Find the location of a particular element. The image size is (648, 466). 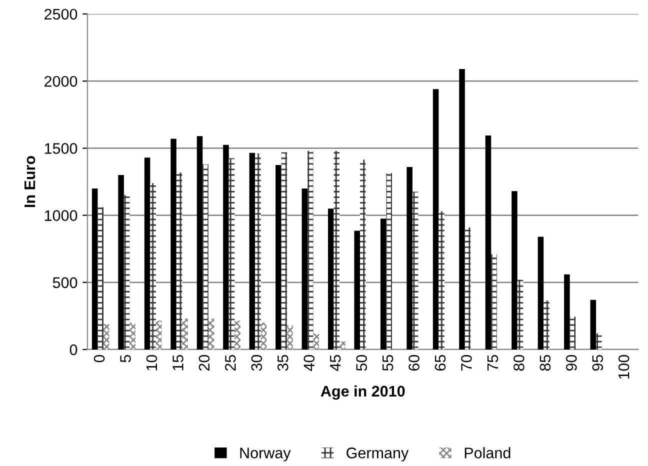

y-tick-label: 2000 is located at coordinates (61, 81).